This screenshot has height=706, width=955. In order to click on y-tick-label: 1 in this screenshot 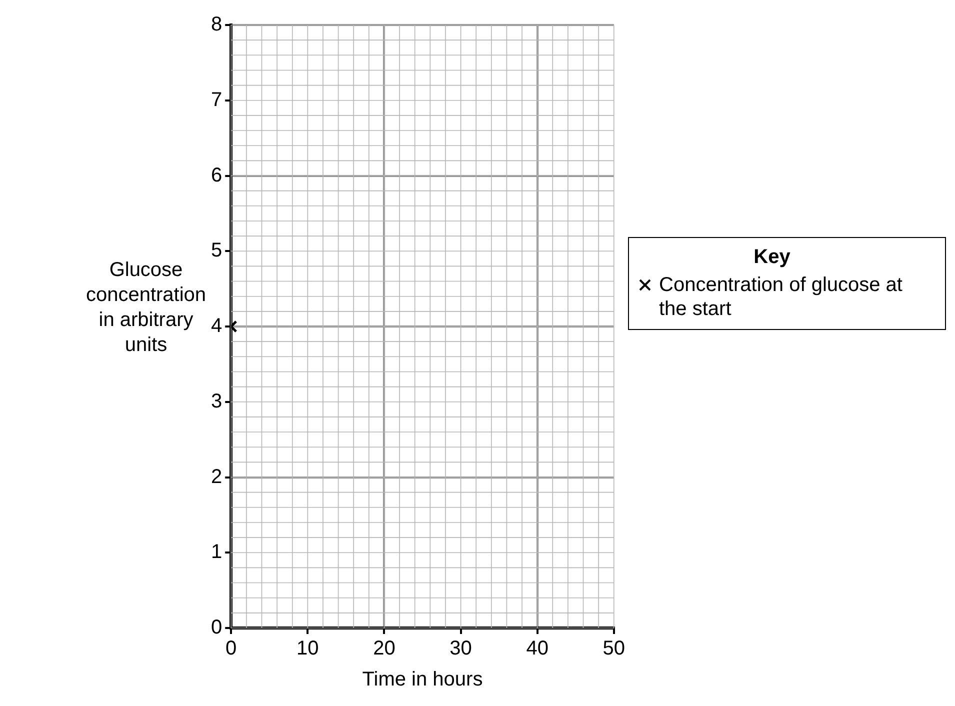, I will do `click(216, 552)`.